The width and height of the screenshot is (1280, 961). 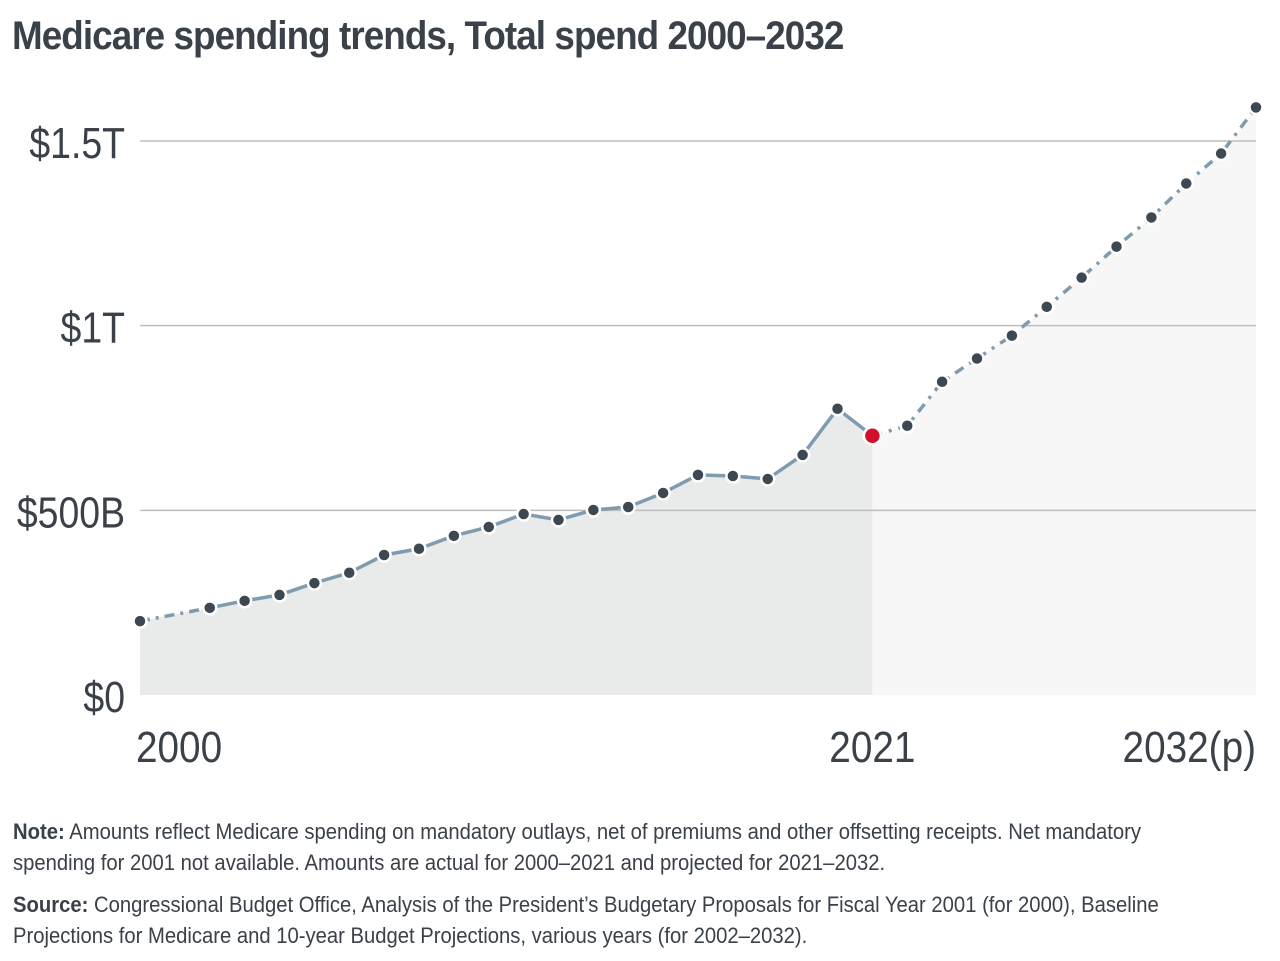 What do you see at coordinates (872, 747) in the screenshot?
I see `x-tick-label: 2021` at bounding box center [872, 747].